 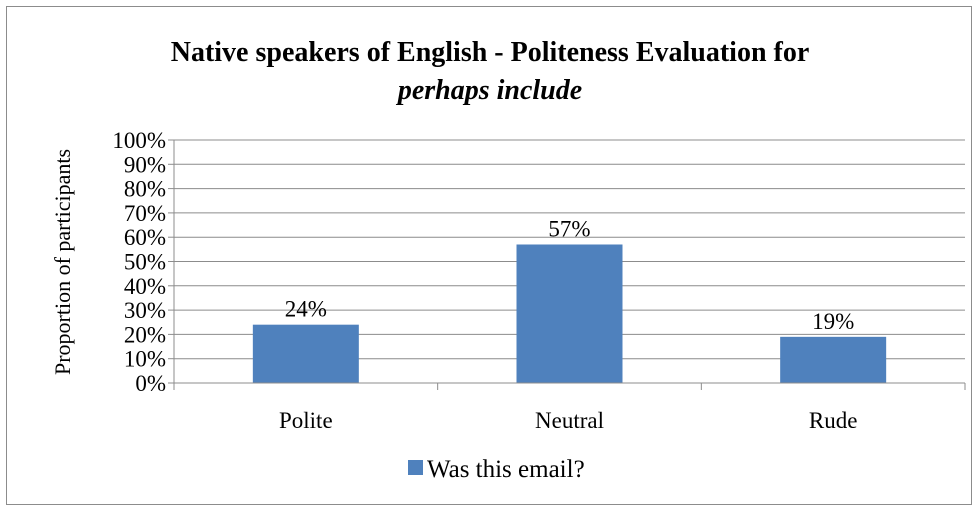 I want to click on x-category-label-rude: Rude, so click(x=833, y=420).